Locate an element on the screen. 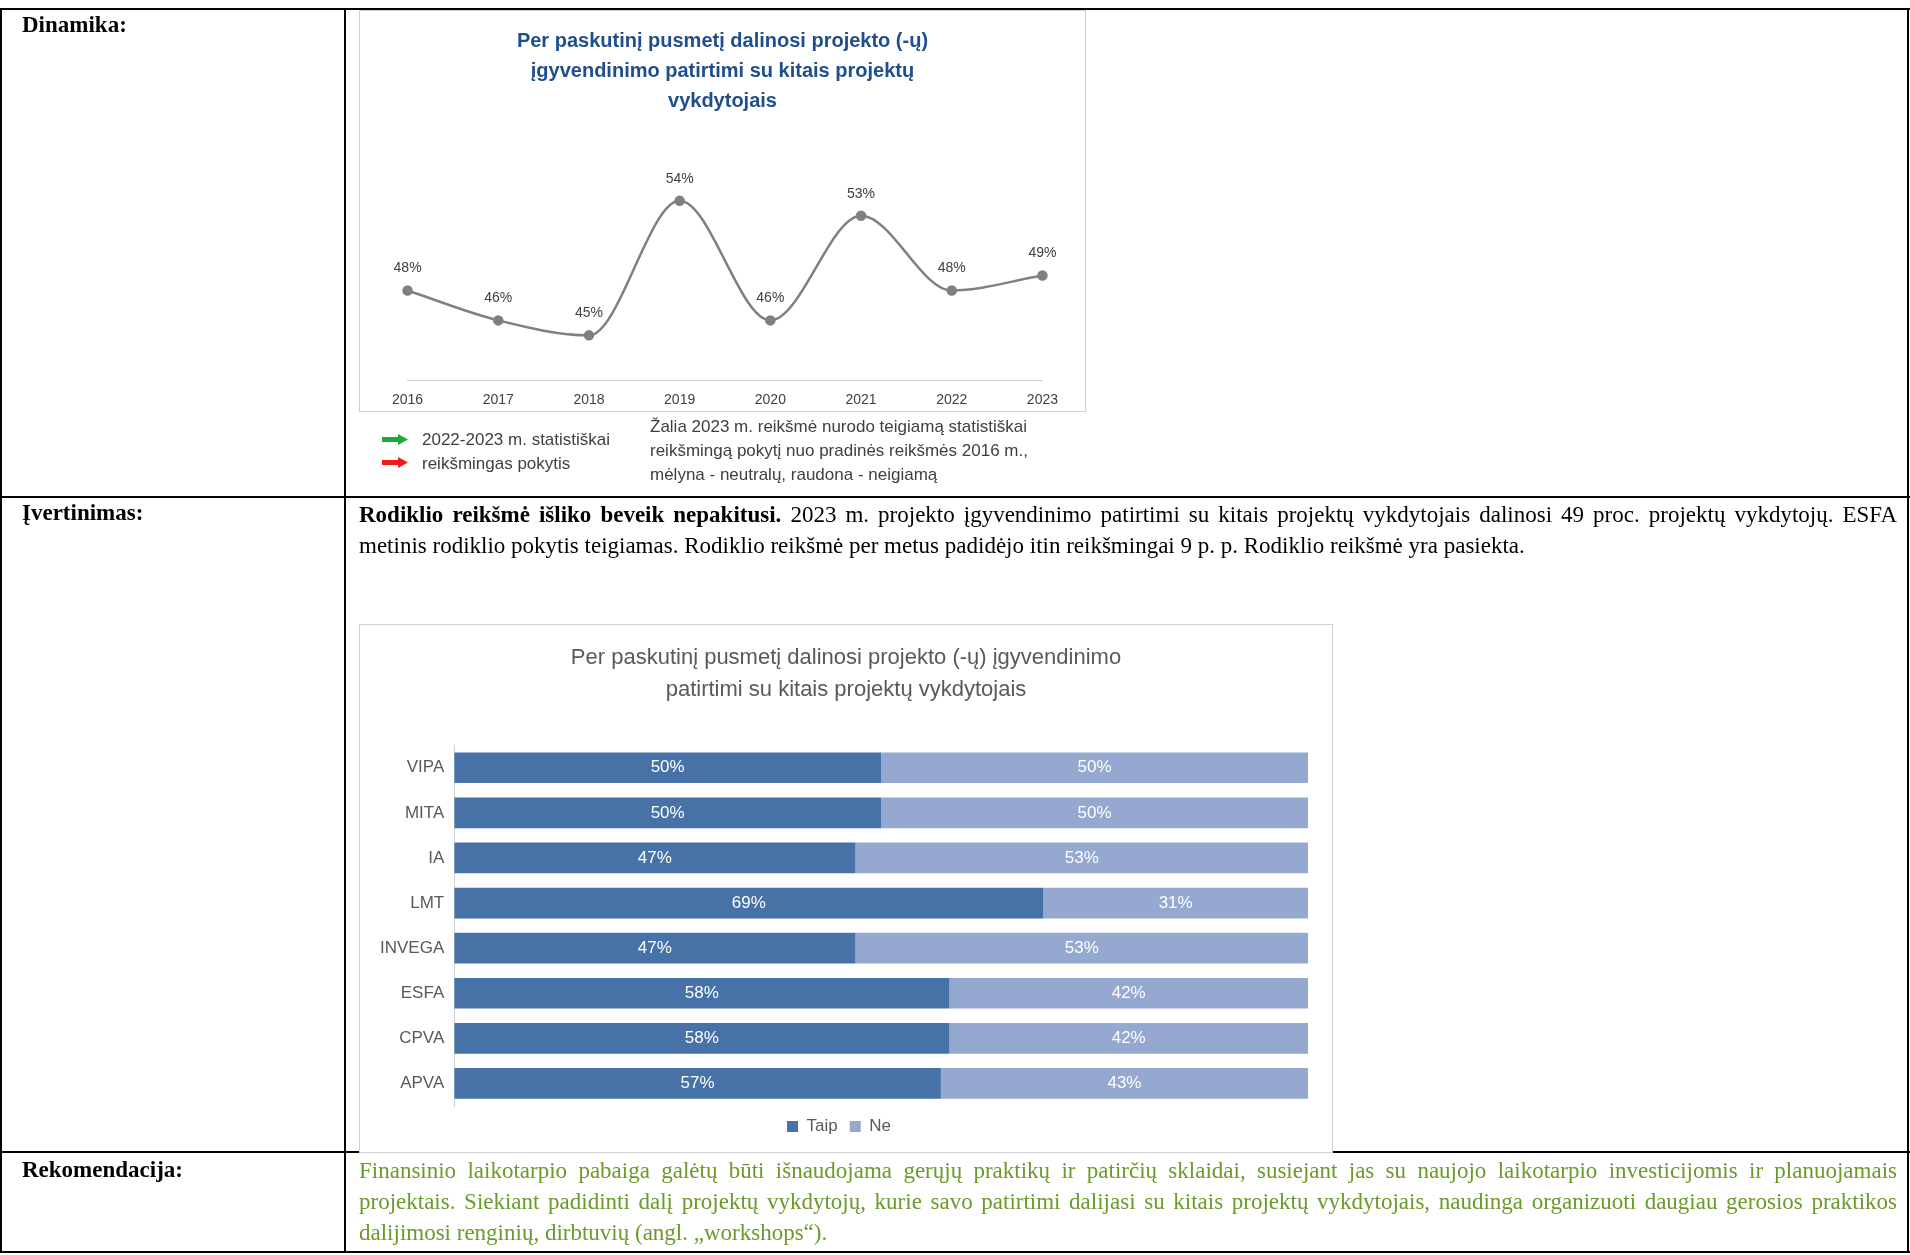  text: Finansinio laikotarpio pabaiga galėtų būti išnaudojama gerųjų praktikų ir patirčių sklaidai, susiejant jas su naujojo laikotarpio investicijomis ir planuojamais projektais. Siekiant padidinti dalį projektų vykdytojų, kurie savo patirtimi dalijasi su kitais projektų vykdytojais, naudinga organizuoti daugiau gerosios praktikos dalijimosi renginių, dirbtuvių (angl. „workshops“). is located at coordinates (1128, 1202).